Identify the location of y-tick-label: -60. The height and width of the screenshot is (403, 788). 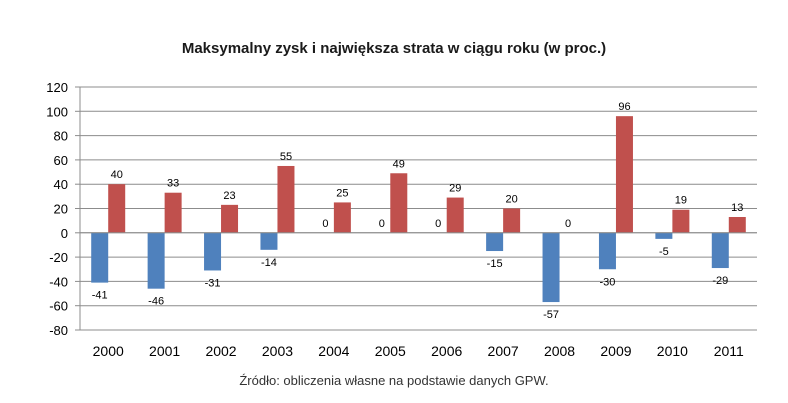
(58, 306).